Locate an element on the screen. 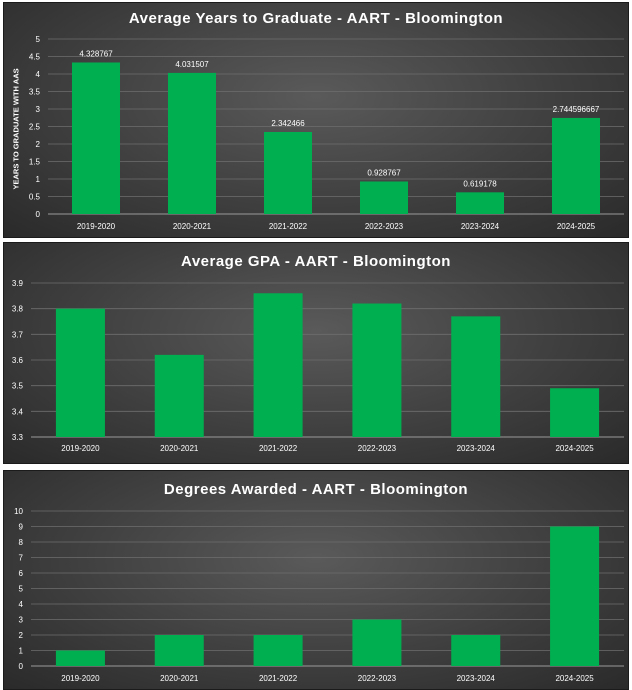 The width and height of the screenshot is (632, 690). y-tick-label: 0.5 is located at coordinates (35, 197).